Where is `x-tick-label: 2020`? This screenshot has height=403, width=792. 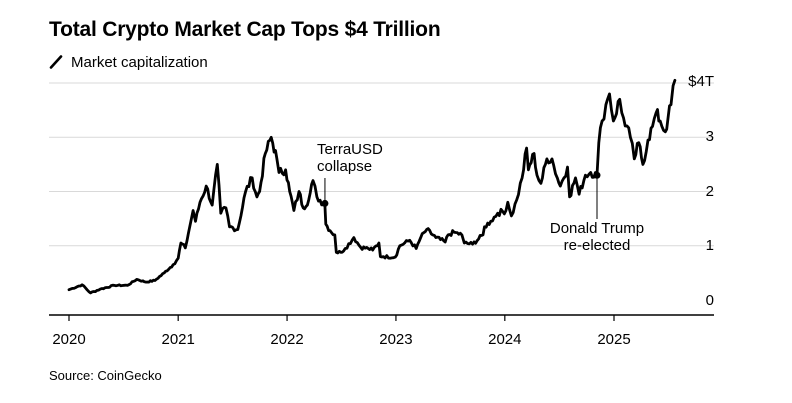
x-tick-label: 2020 is located at coordinates (68, 339).